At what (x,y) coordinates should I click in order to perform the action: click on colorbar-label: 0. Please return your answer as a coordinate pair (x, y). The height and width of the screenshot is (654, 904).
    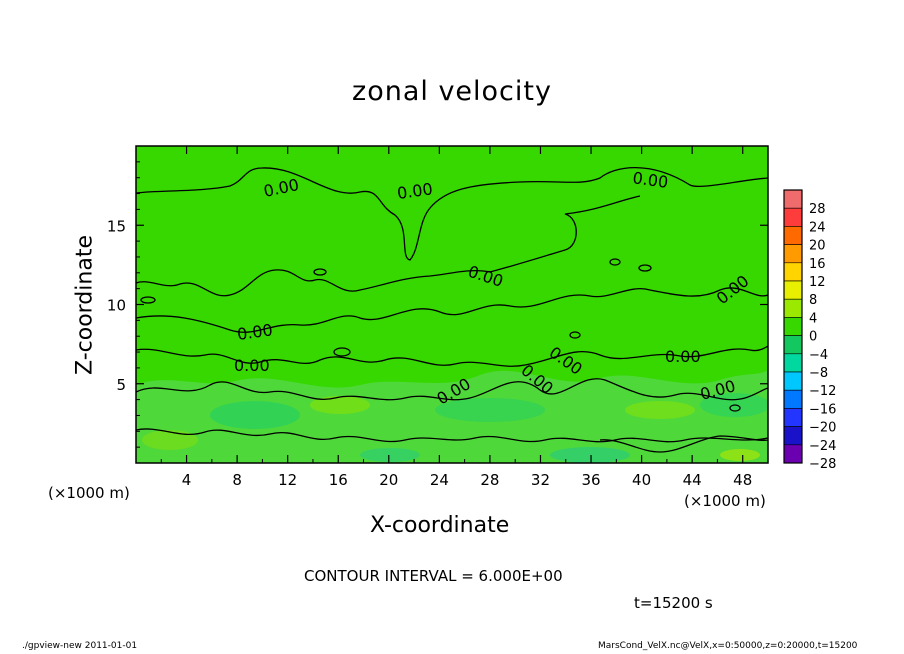
    Looking at the image, I should click on (813, 337).